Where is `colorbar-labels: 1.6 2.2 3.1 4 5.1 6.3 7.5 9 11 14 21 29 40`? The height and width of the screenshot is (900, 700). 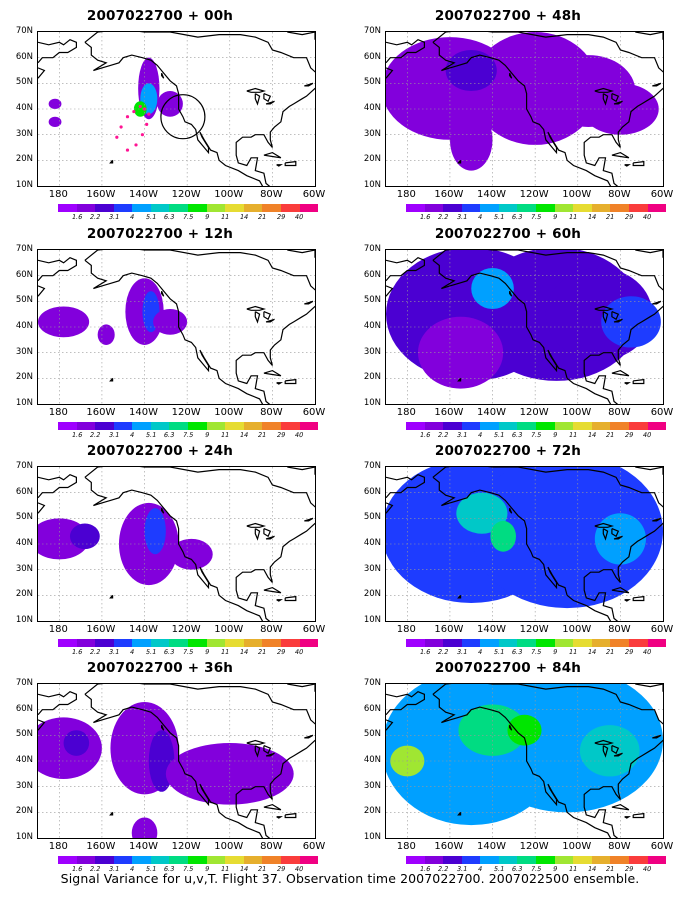
colorbar-labels: 1.6 2.2 3.1 4 5.1 6.3 7.5 9 11 14 21 29 40 is located at coordinates (536, 217).